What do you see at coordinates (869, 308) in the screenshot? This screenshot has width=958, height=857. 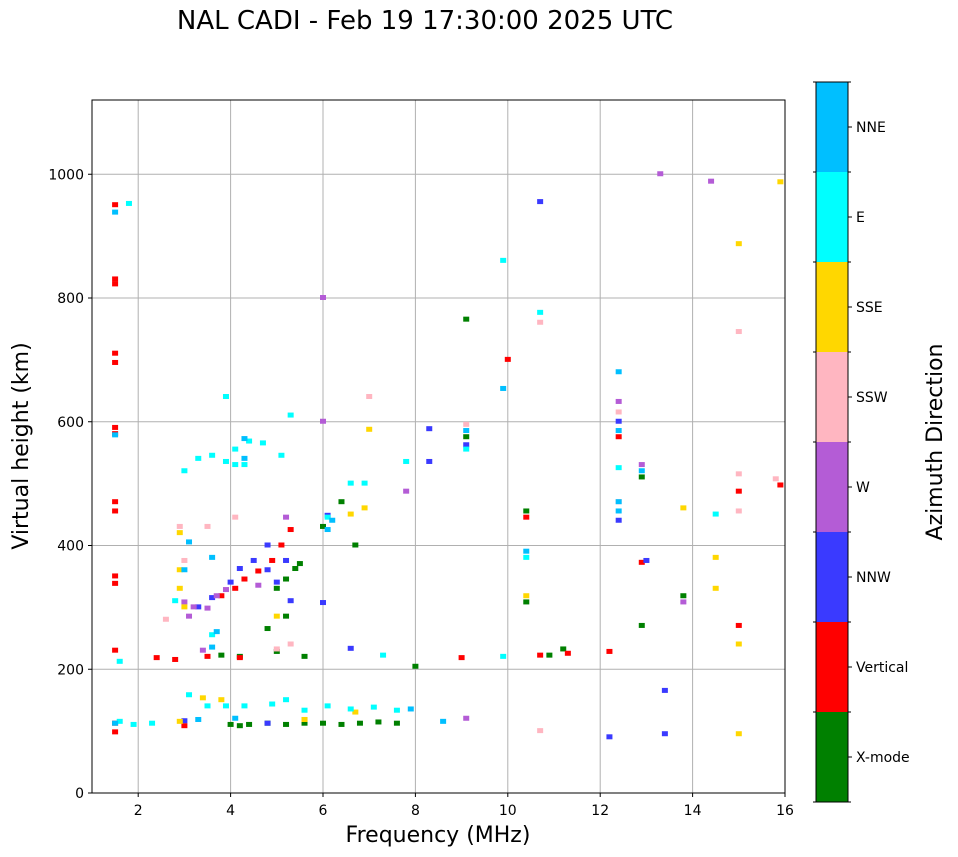 I see `colorbar-tick-label: SSE` at bounding box center [869, 308].